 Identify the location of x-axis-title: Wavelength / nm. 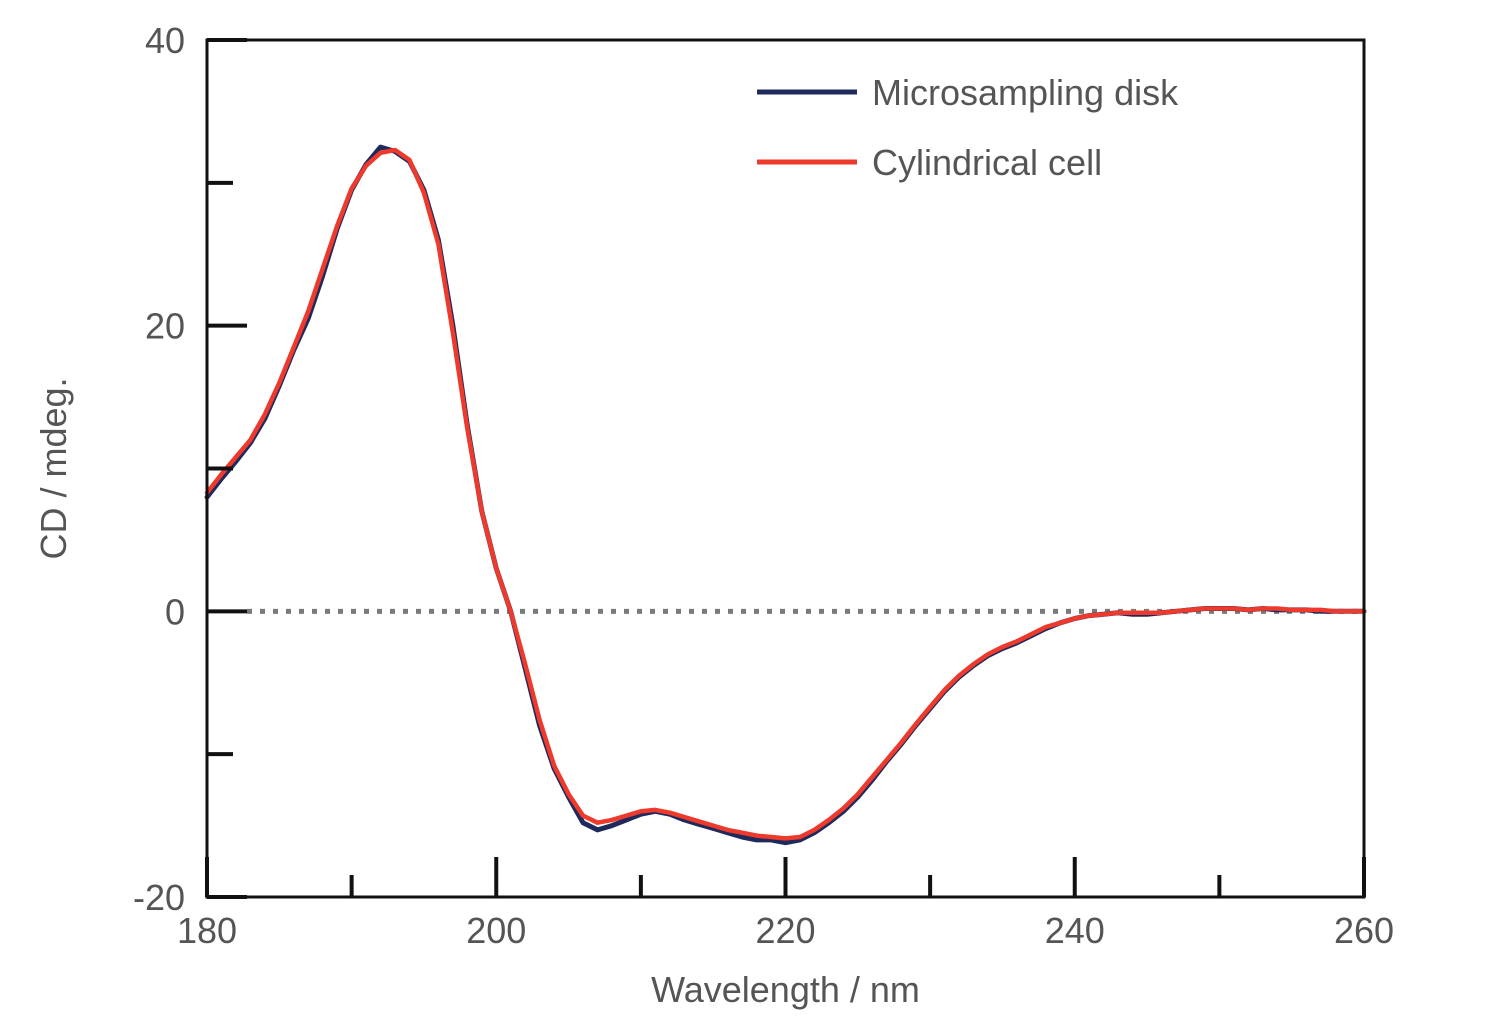
(785, 989).